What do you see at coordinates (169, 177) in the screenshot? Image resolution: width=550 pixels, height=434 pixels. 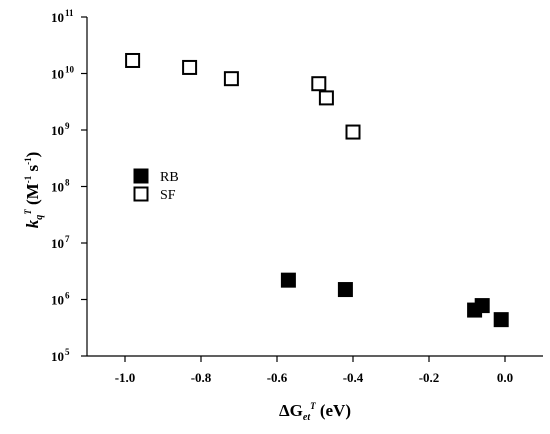 I see `legend-label-rb: RB` at bounding box center [169, 177].